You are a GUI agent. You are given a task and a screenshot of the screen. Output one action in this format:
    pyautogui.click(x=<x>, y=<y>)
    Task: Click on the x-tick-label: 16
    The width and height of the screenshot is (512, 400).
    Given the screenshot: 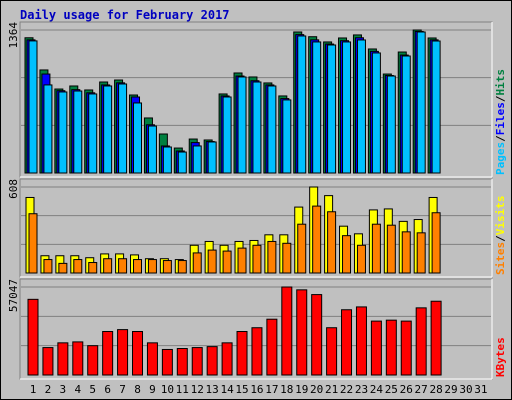 What is the action you would take?
    pyautogui.click(x=256, y=389)
    